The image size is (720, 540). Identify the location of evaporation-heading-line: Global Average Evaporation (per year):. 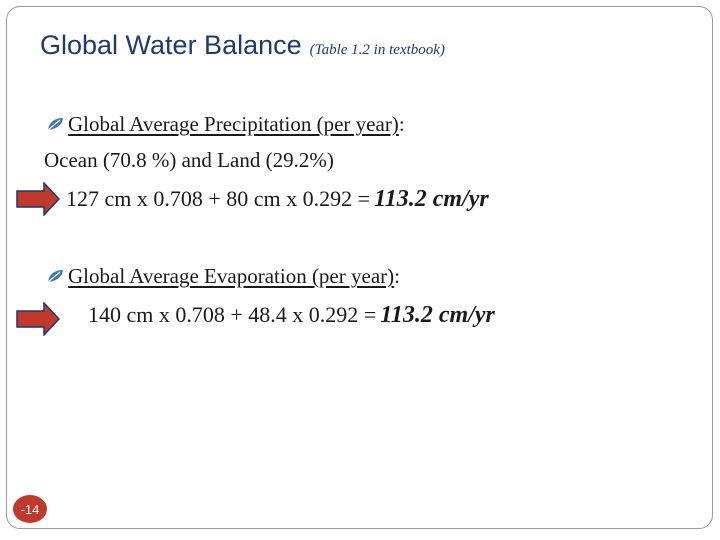
(223, 276).